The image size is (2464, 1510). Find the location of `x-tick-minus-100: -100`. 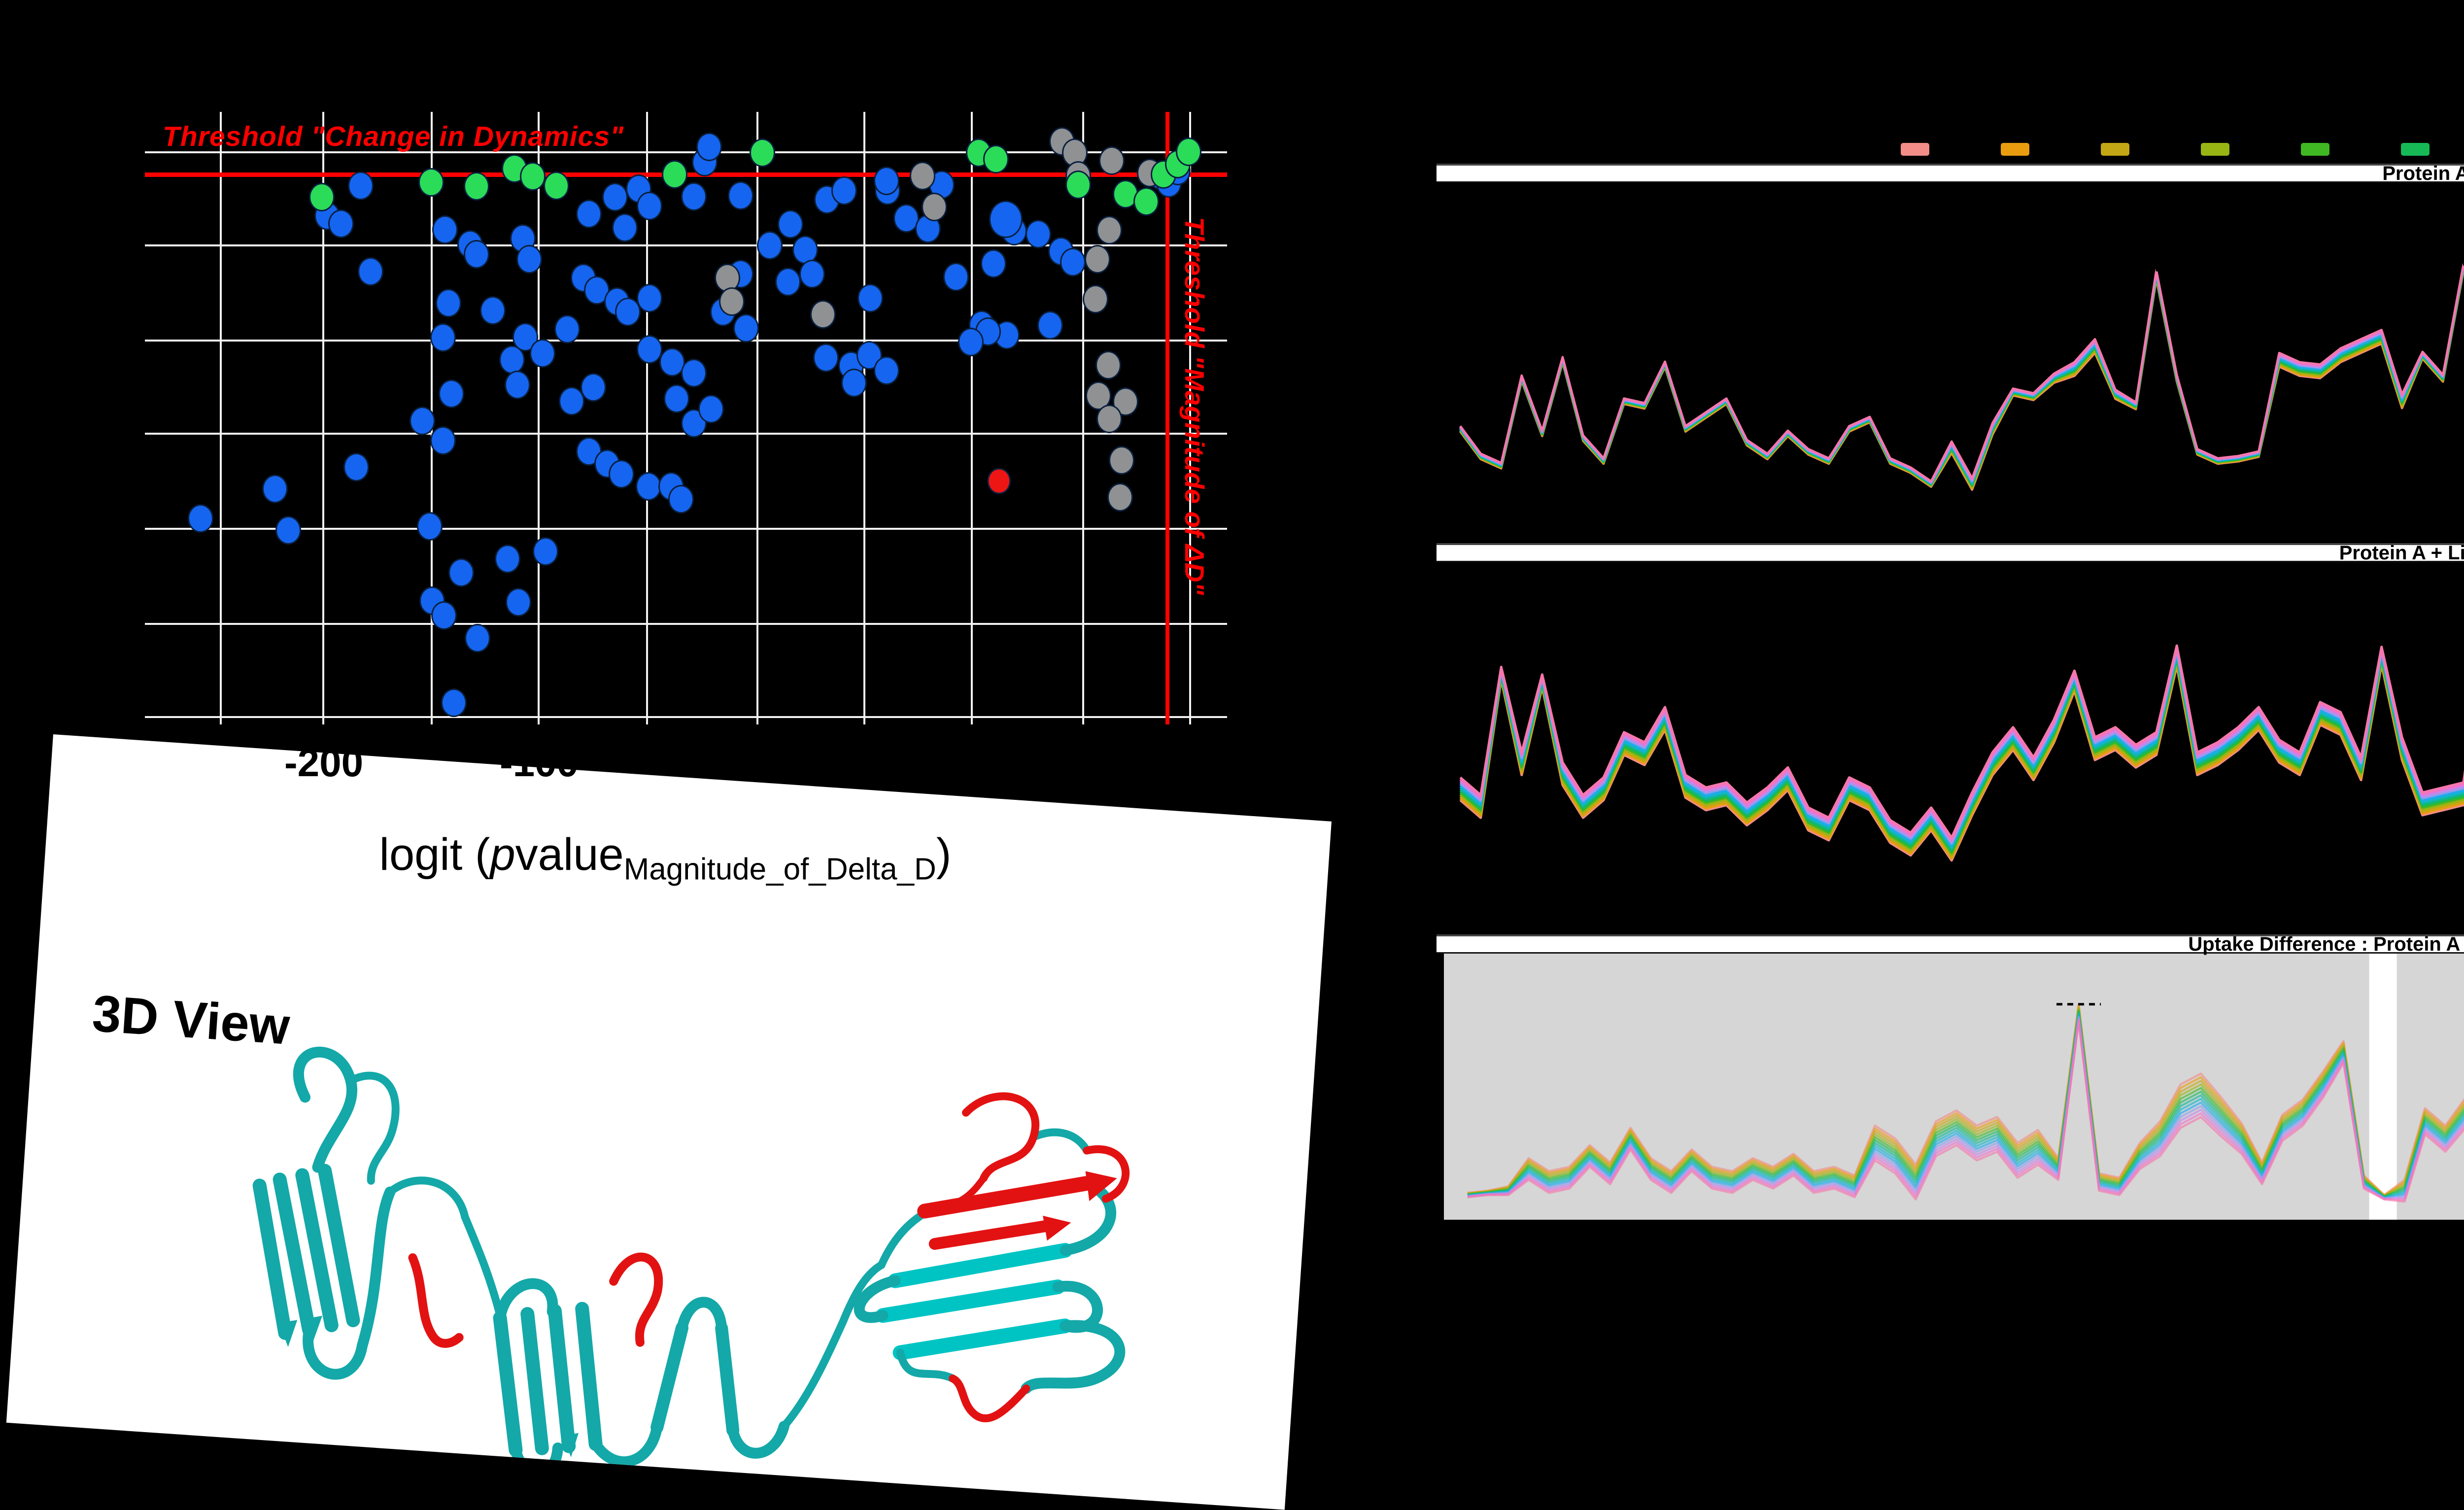

x-tick-minus-100: -100 is located at coordinates (539, 763).